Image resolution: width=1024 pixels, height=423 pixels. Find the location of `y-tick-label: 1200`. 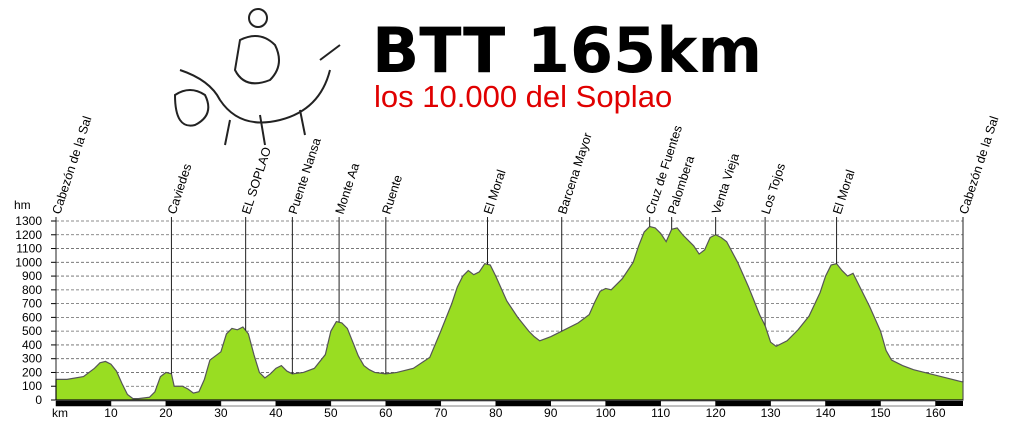

y-tick-label: 1200 is located at coordinates (28, 235).